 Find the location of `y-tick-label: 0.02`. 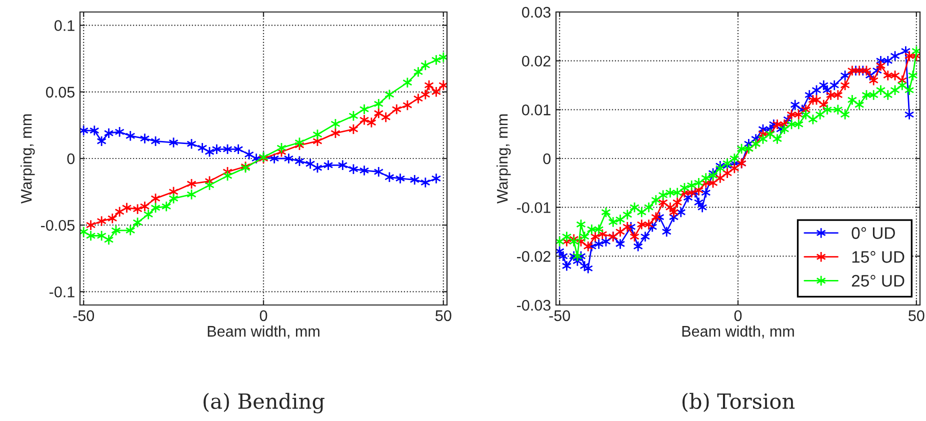

y-tick-label: 0.02 is located at coordinates (536, 61).